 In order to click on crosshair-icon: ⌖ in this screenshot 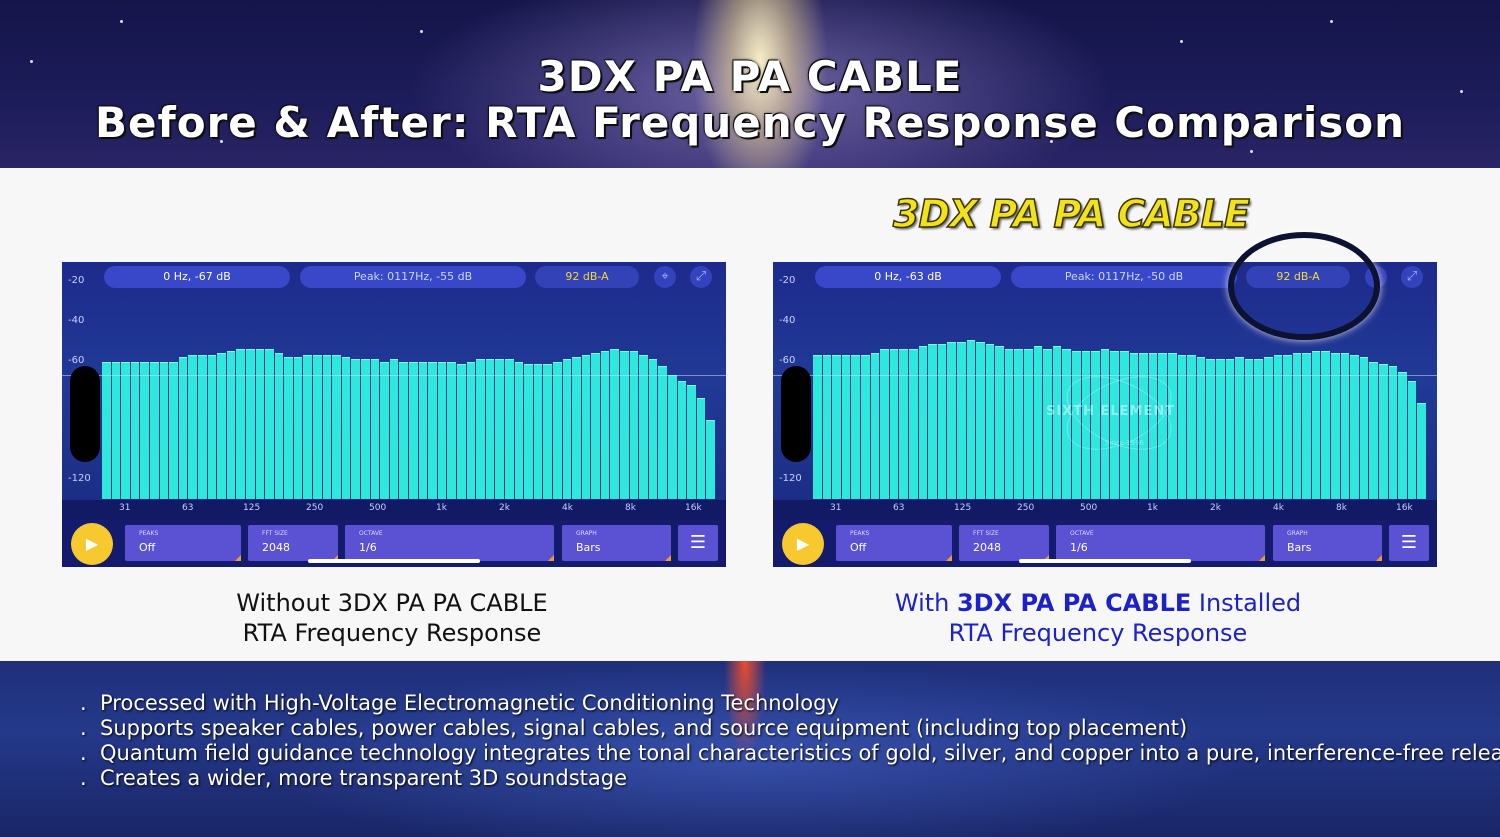, I will do `click(665, 277)`.